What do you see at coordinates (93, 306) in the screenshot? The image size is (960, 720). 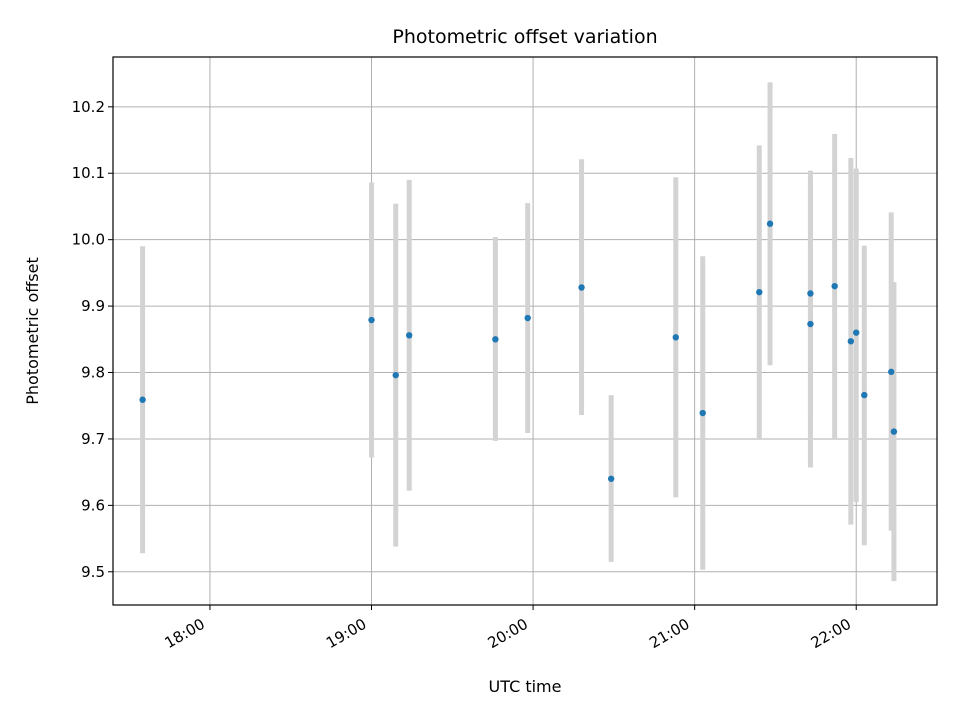 I see `y-tick-label: 9.9` at bounding box center [93, 306].